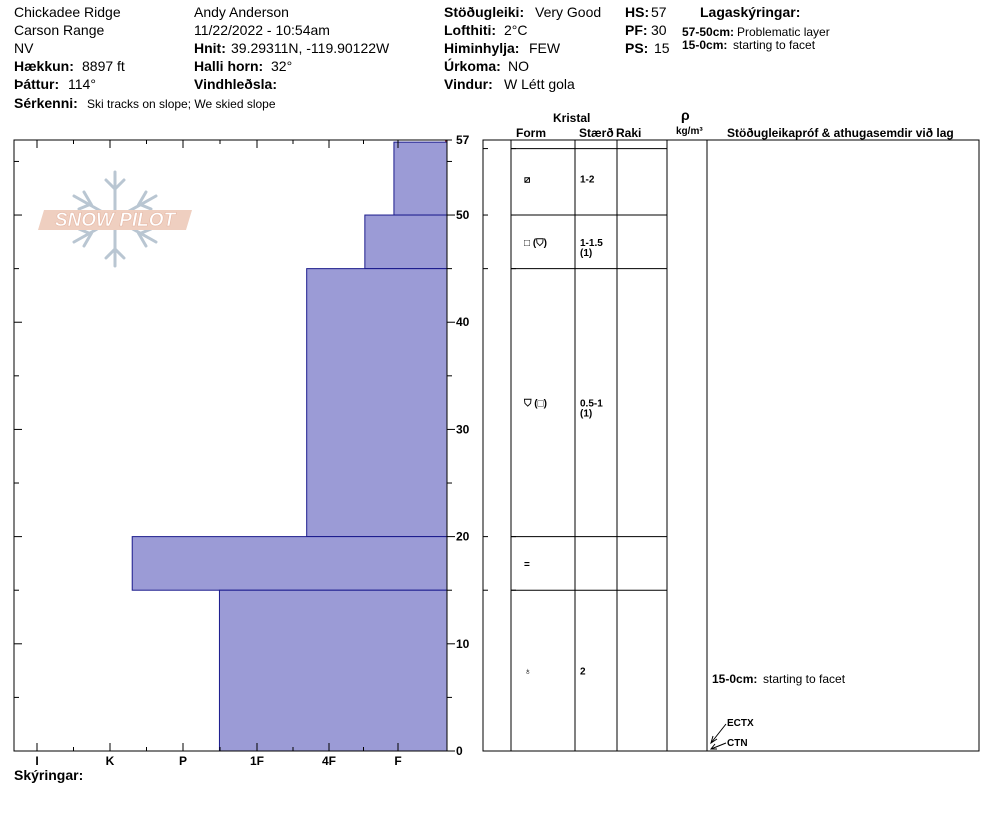 Image resolution: width=994 pixels, height=840 pixels. I want to click on elevation-label: Hækkun:, so click(44, 66).